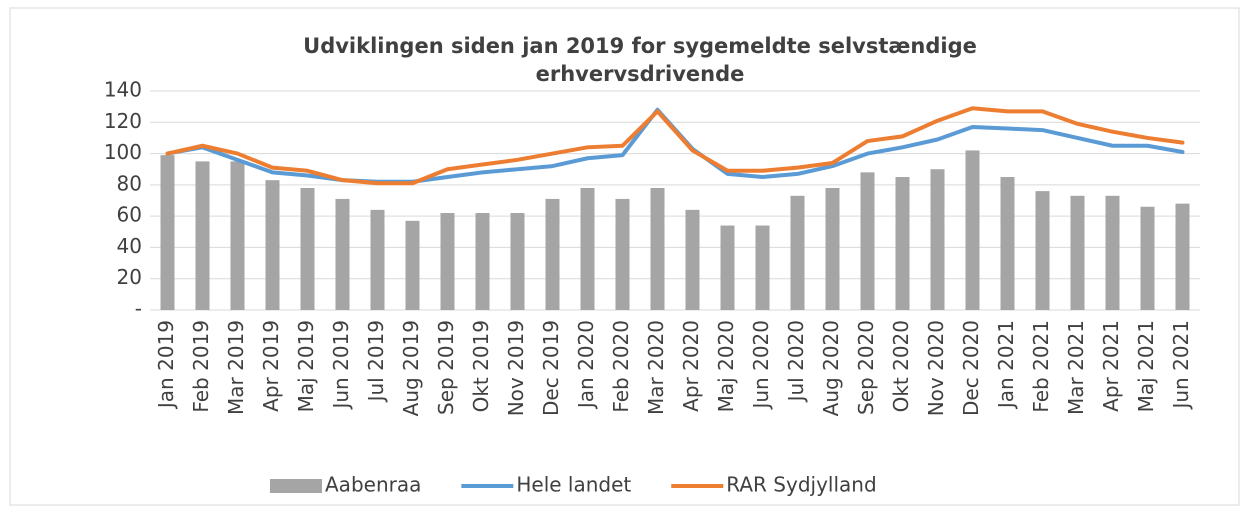 The image size is (1249, 513). I want to click on x-tick-label: Aug 2019, so click(411, 368).